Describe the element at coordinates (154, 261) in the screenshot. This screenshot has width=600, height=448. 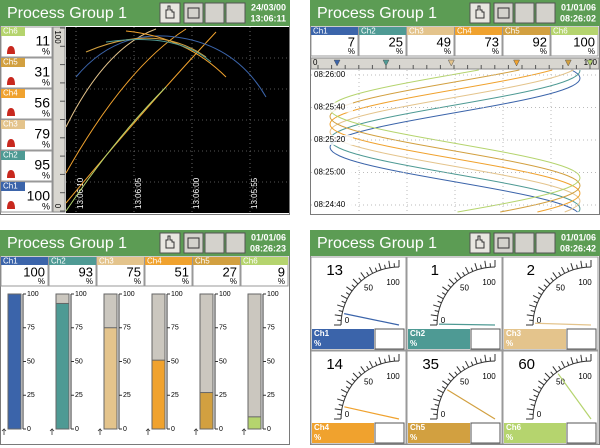
I see `channel-name: Ch4` at that location.